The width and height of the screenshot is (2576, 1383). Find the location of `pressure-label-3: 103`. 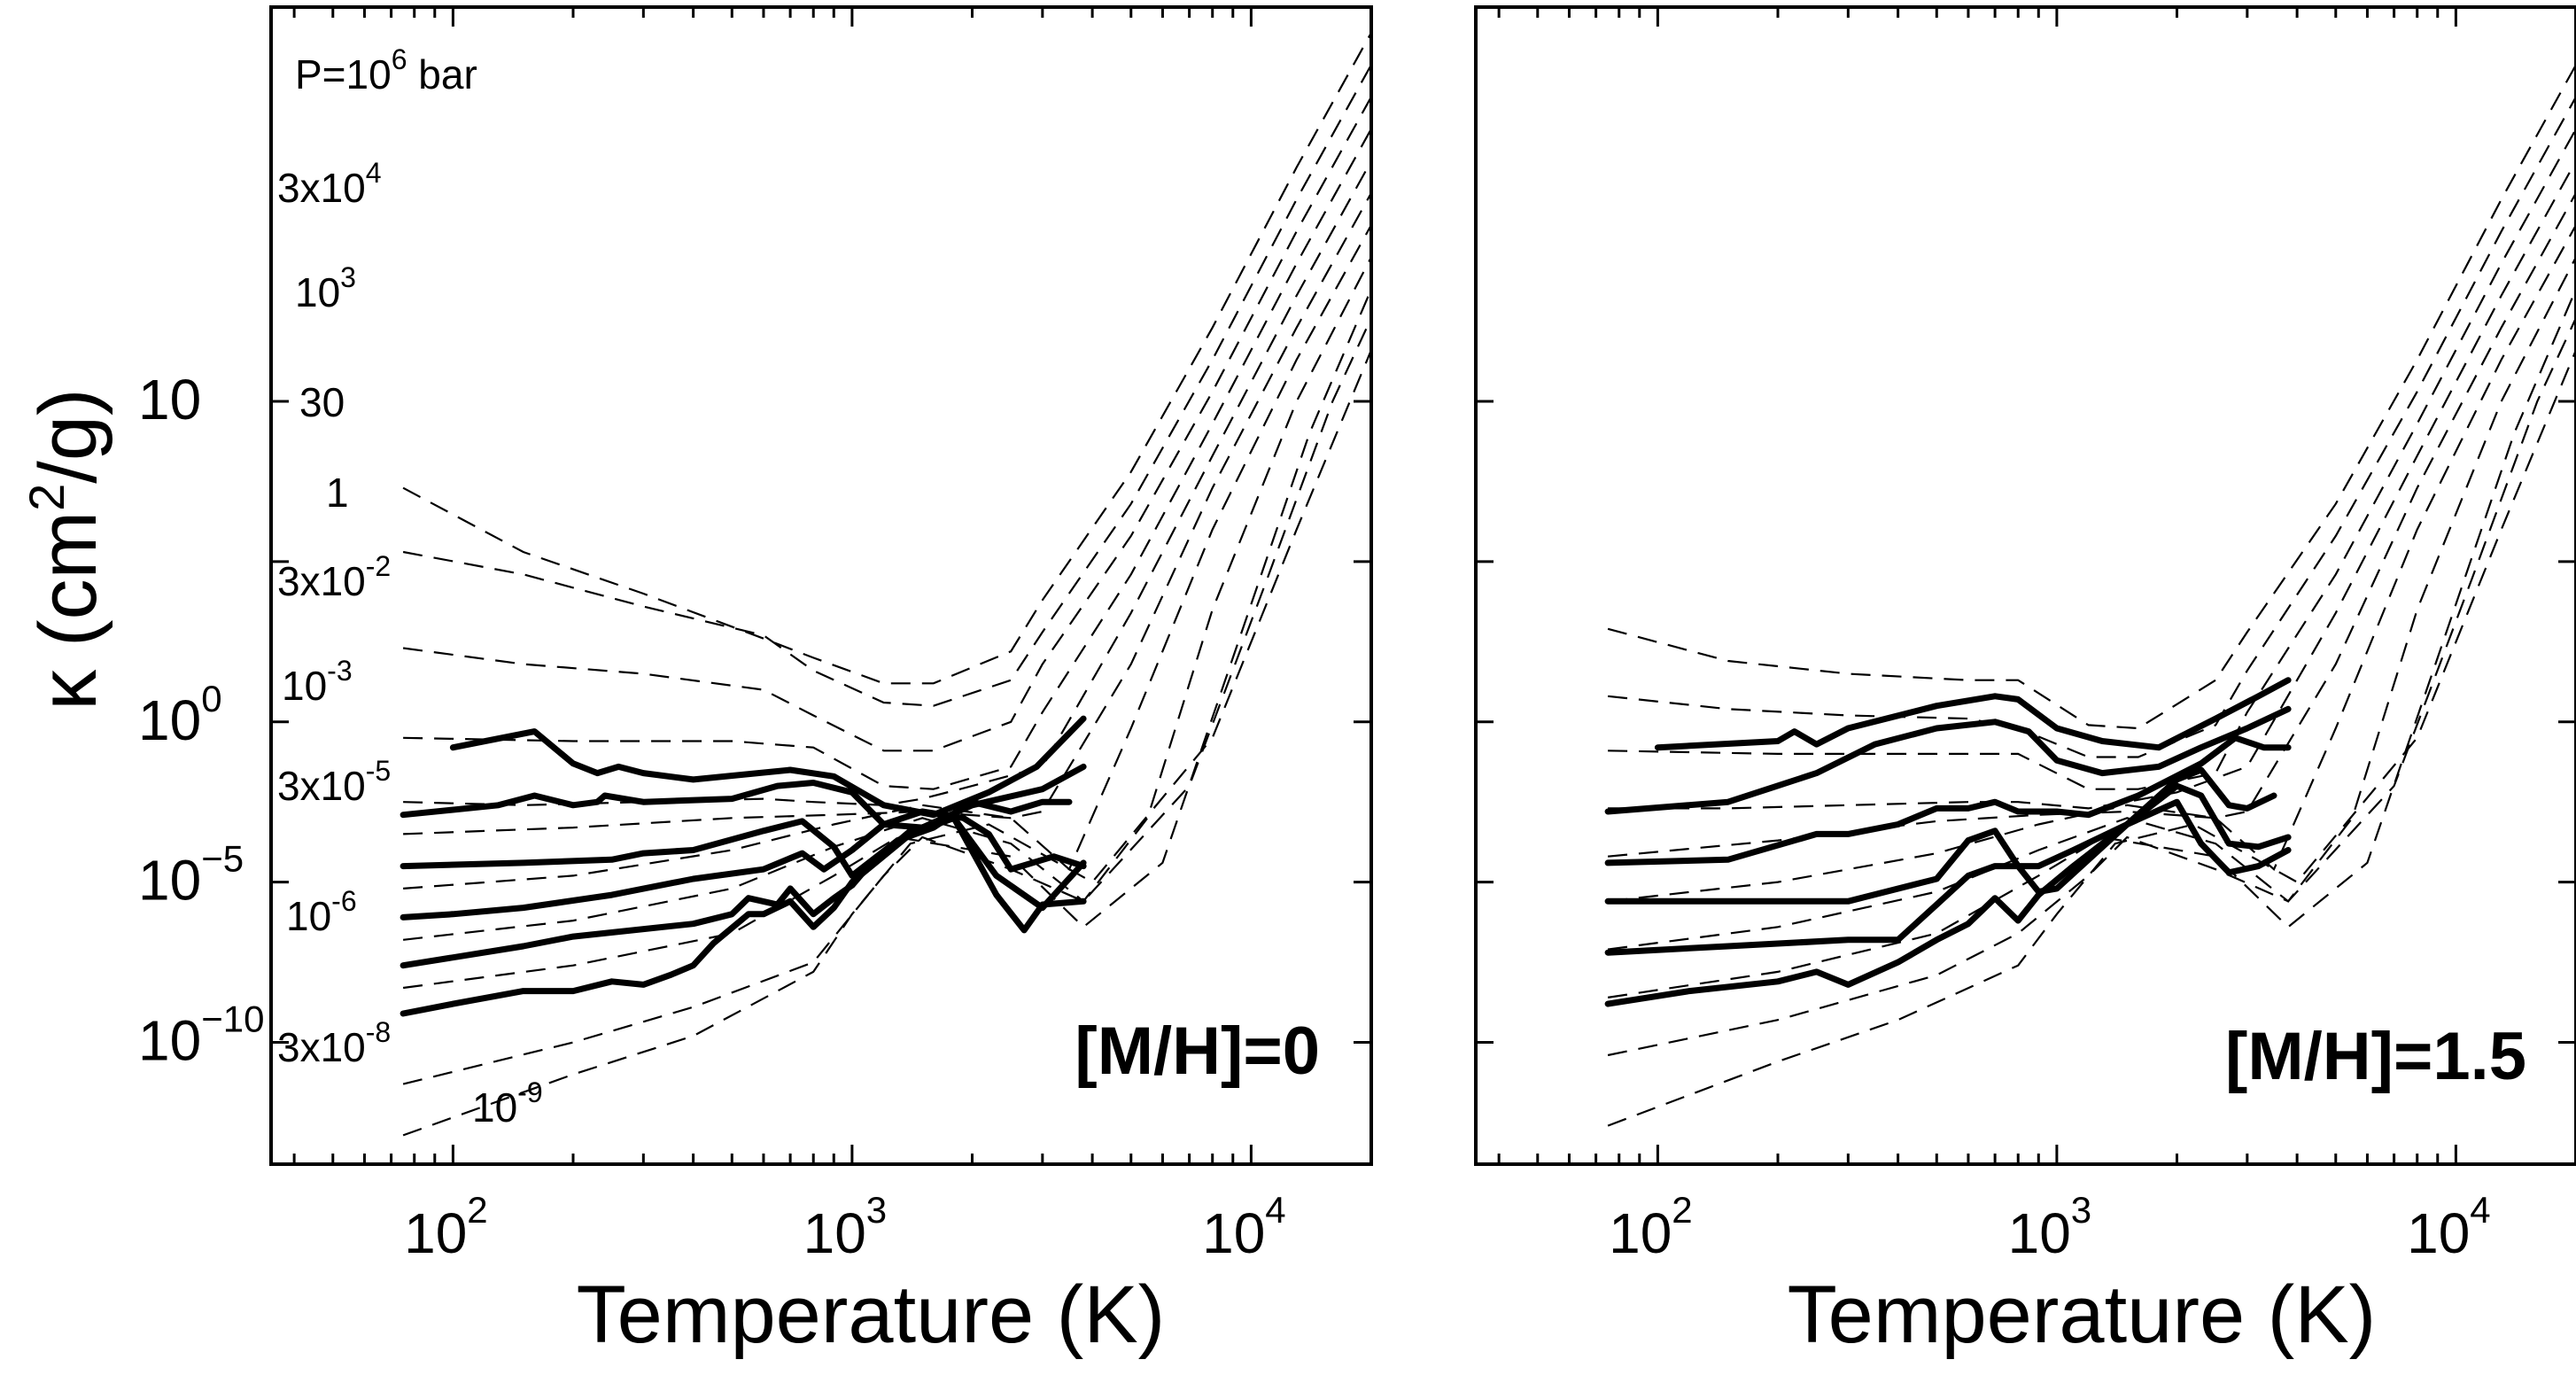

pressure-label-3: 103 is located at coordinates (325, 288).